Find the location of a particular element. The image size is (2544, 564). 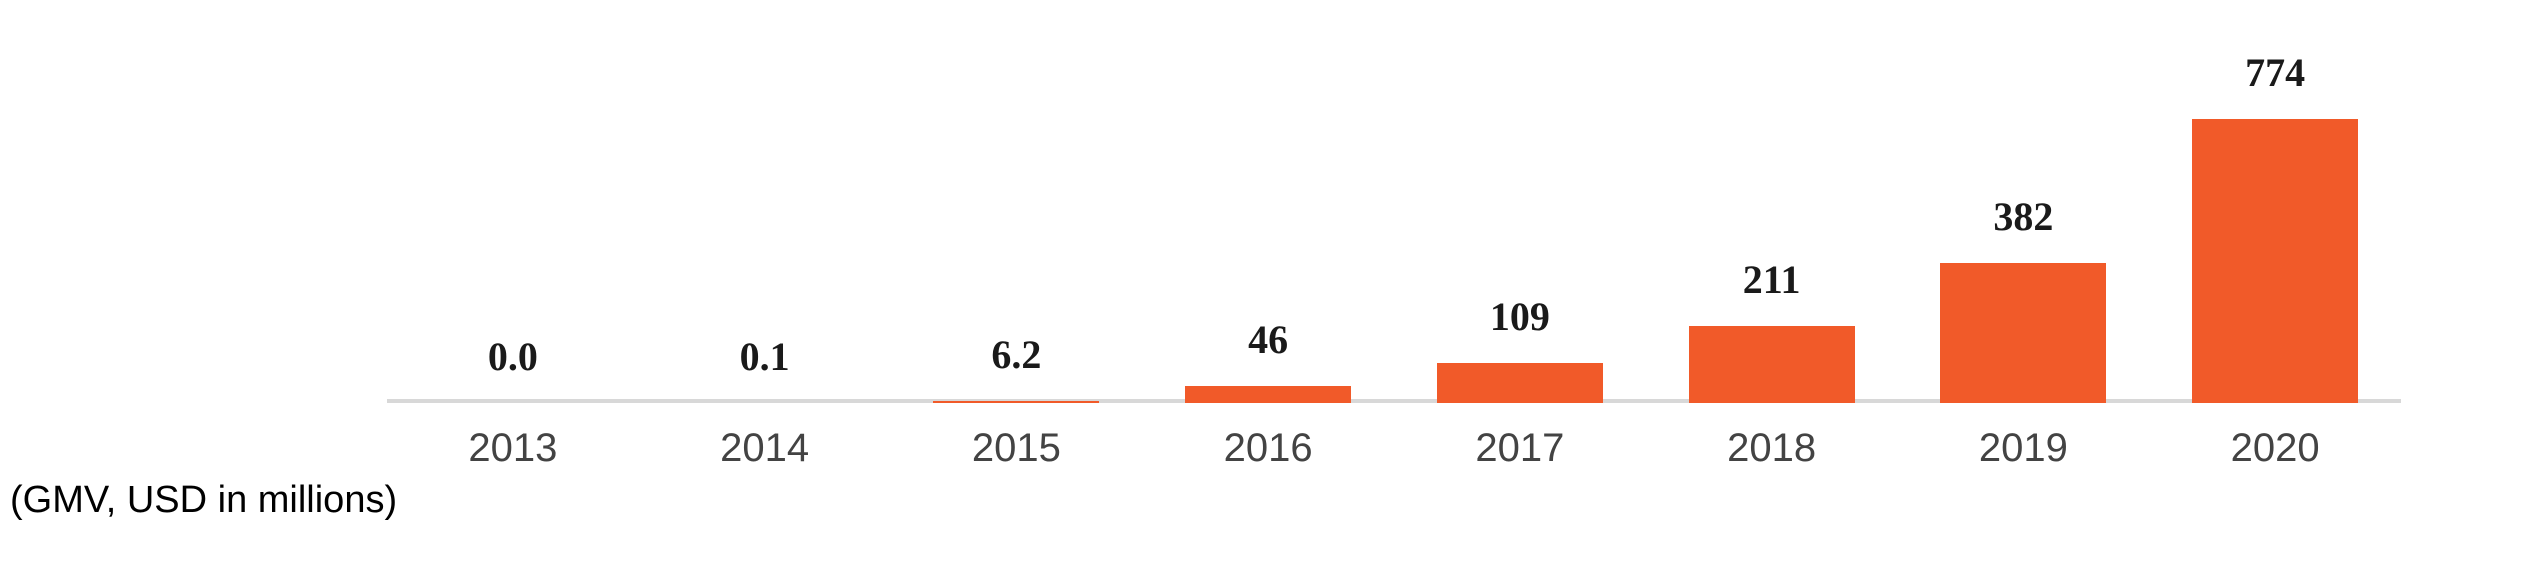

bar-value-label: 211 is located at coordinates (1771, 279).